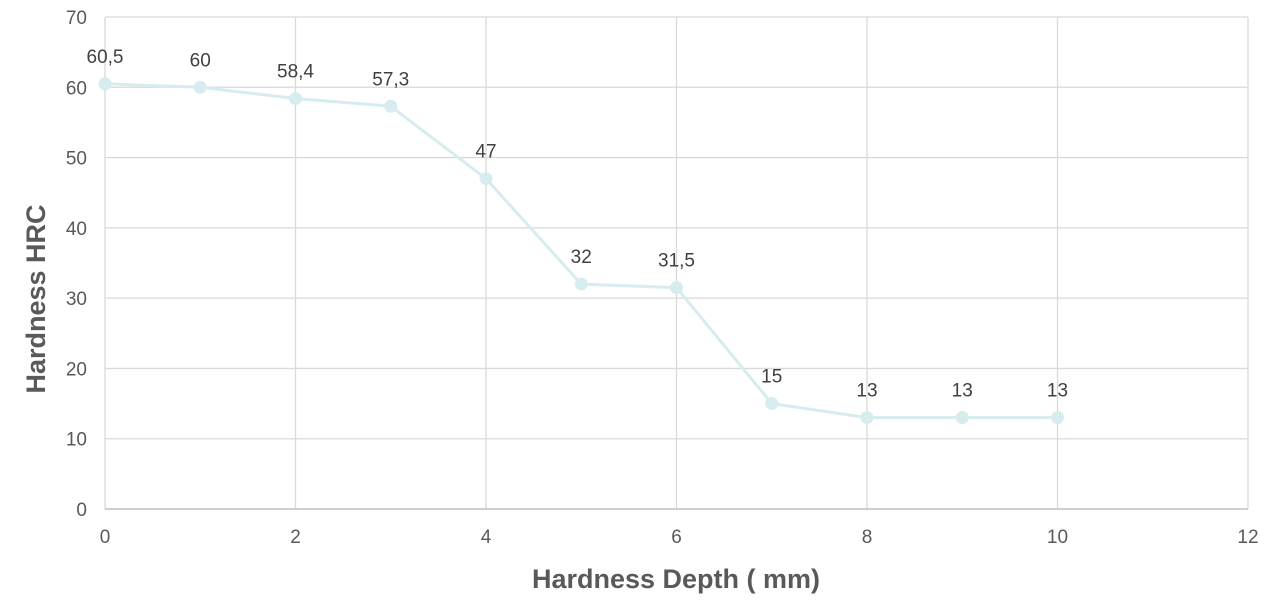 The height and width of the screenshot is (600, 1266). I want to click on y-tick-label: 50, so click(76, 159).